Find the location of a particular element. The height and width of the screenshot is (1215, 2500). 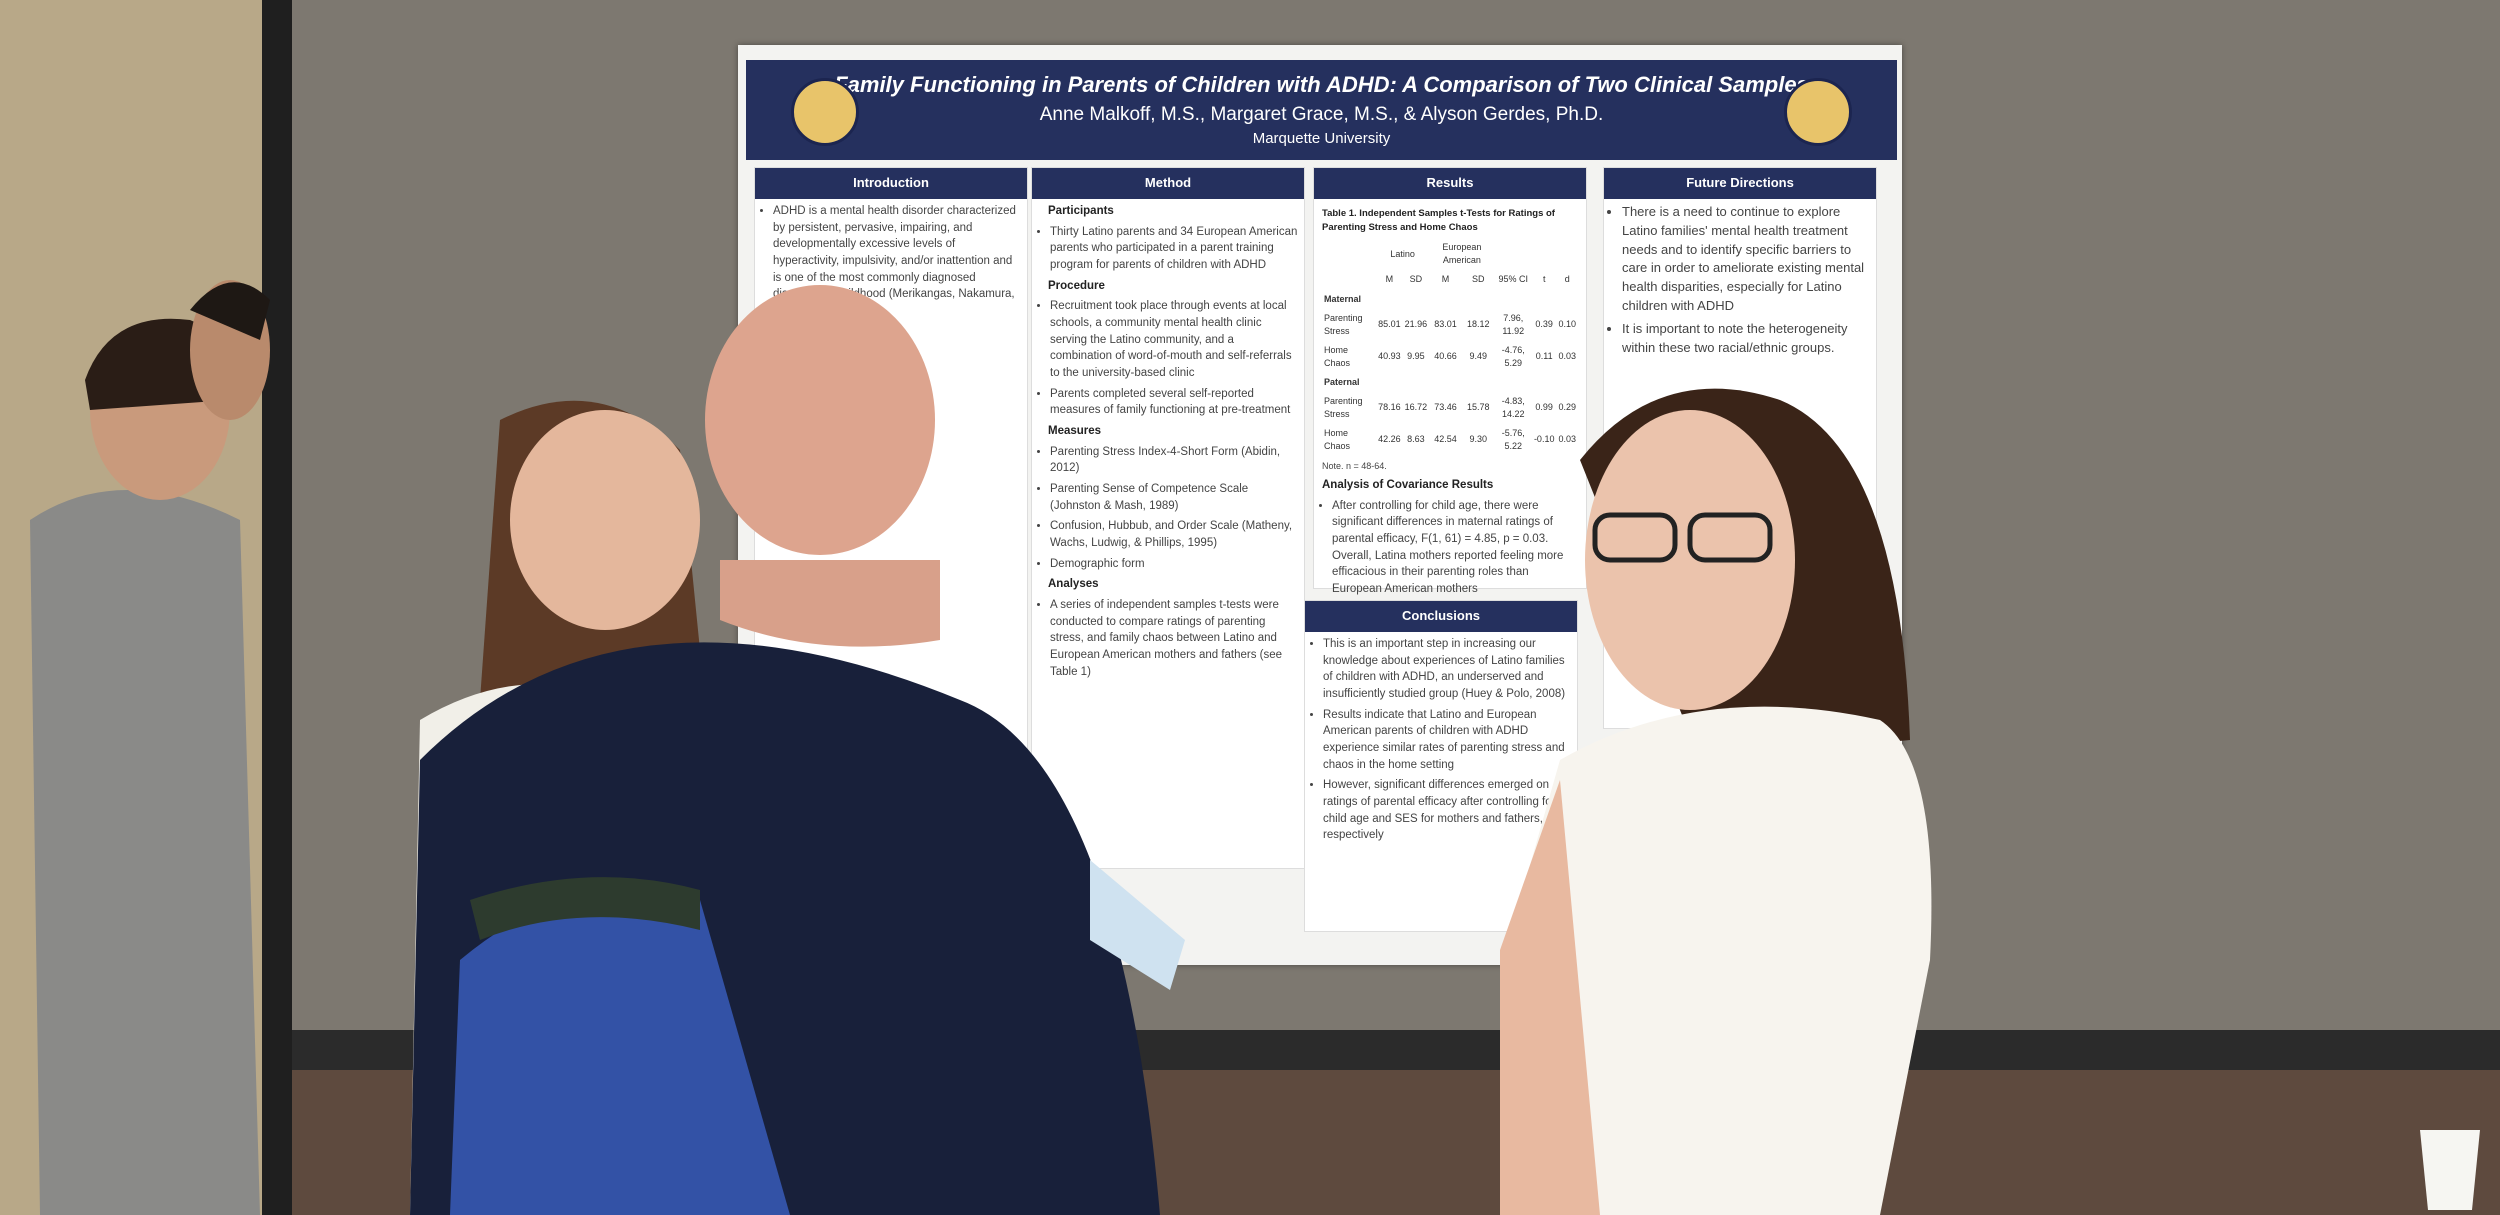

section-heading: Method is located at coordinates (1168, 183).